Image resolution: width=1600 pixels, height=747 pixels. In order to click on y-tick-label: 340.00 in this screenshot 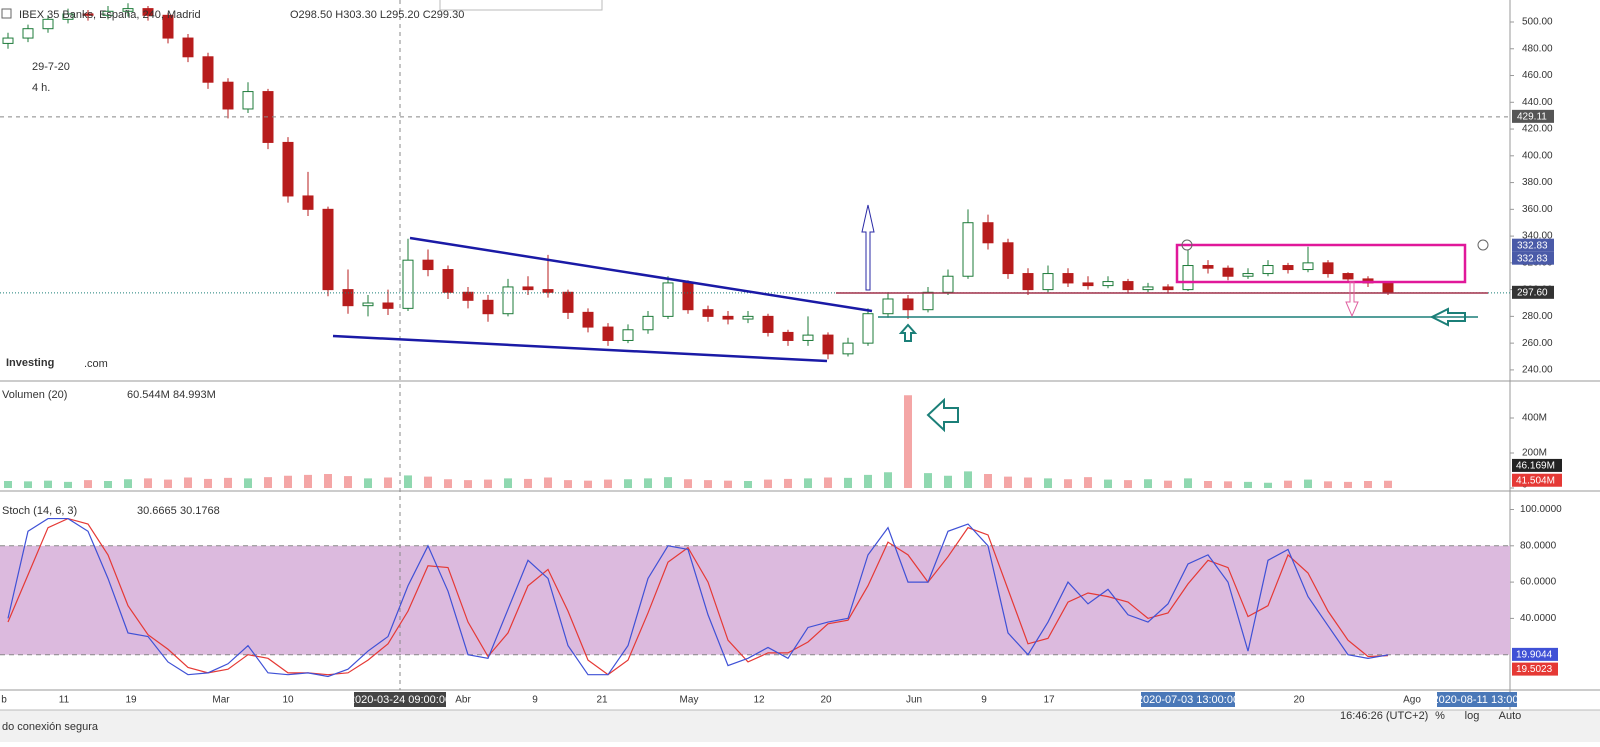, I will do `click(1537, 236)`.